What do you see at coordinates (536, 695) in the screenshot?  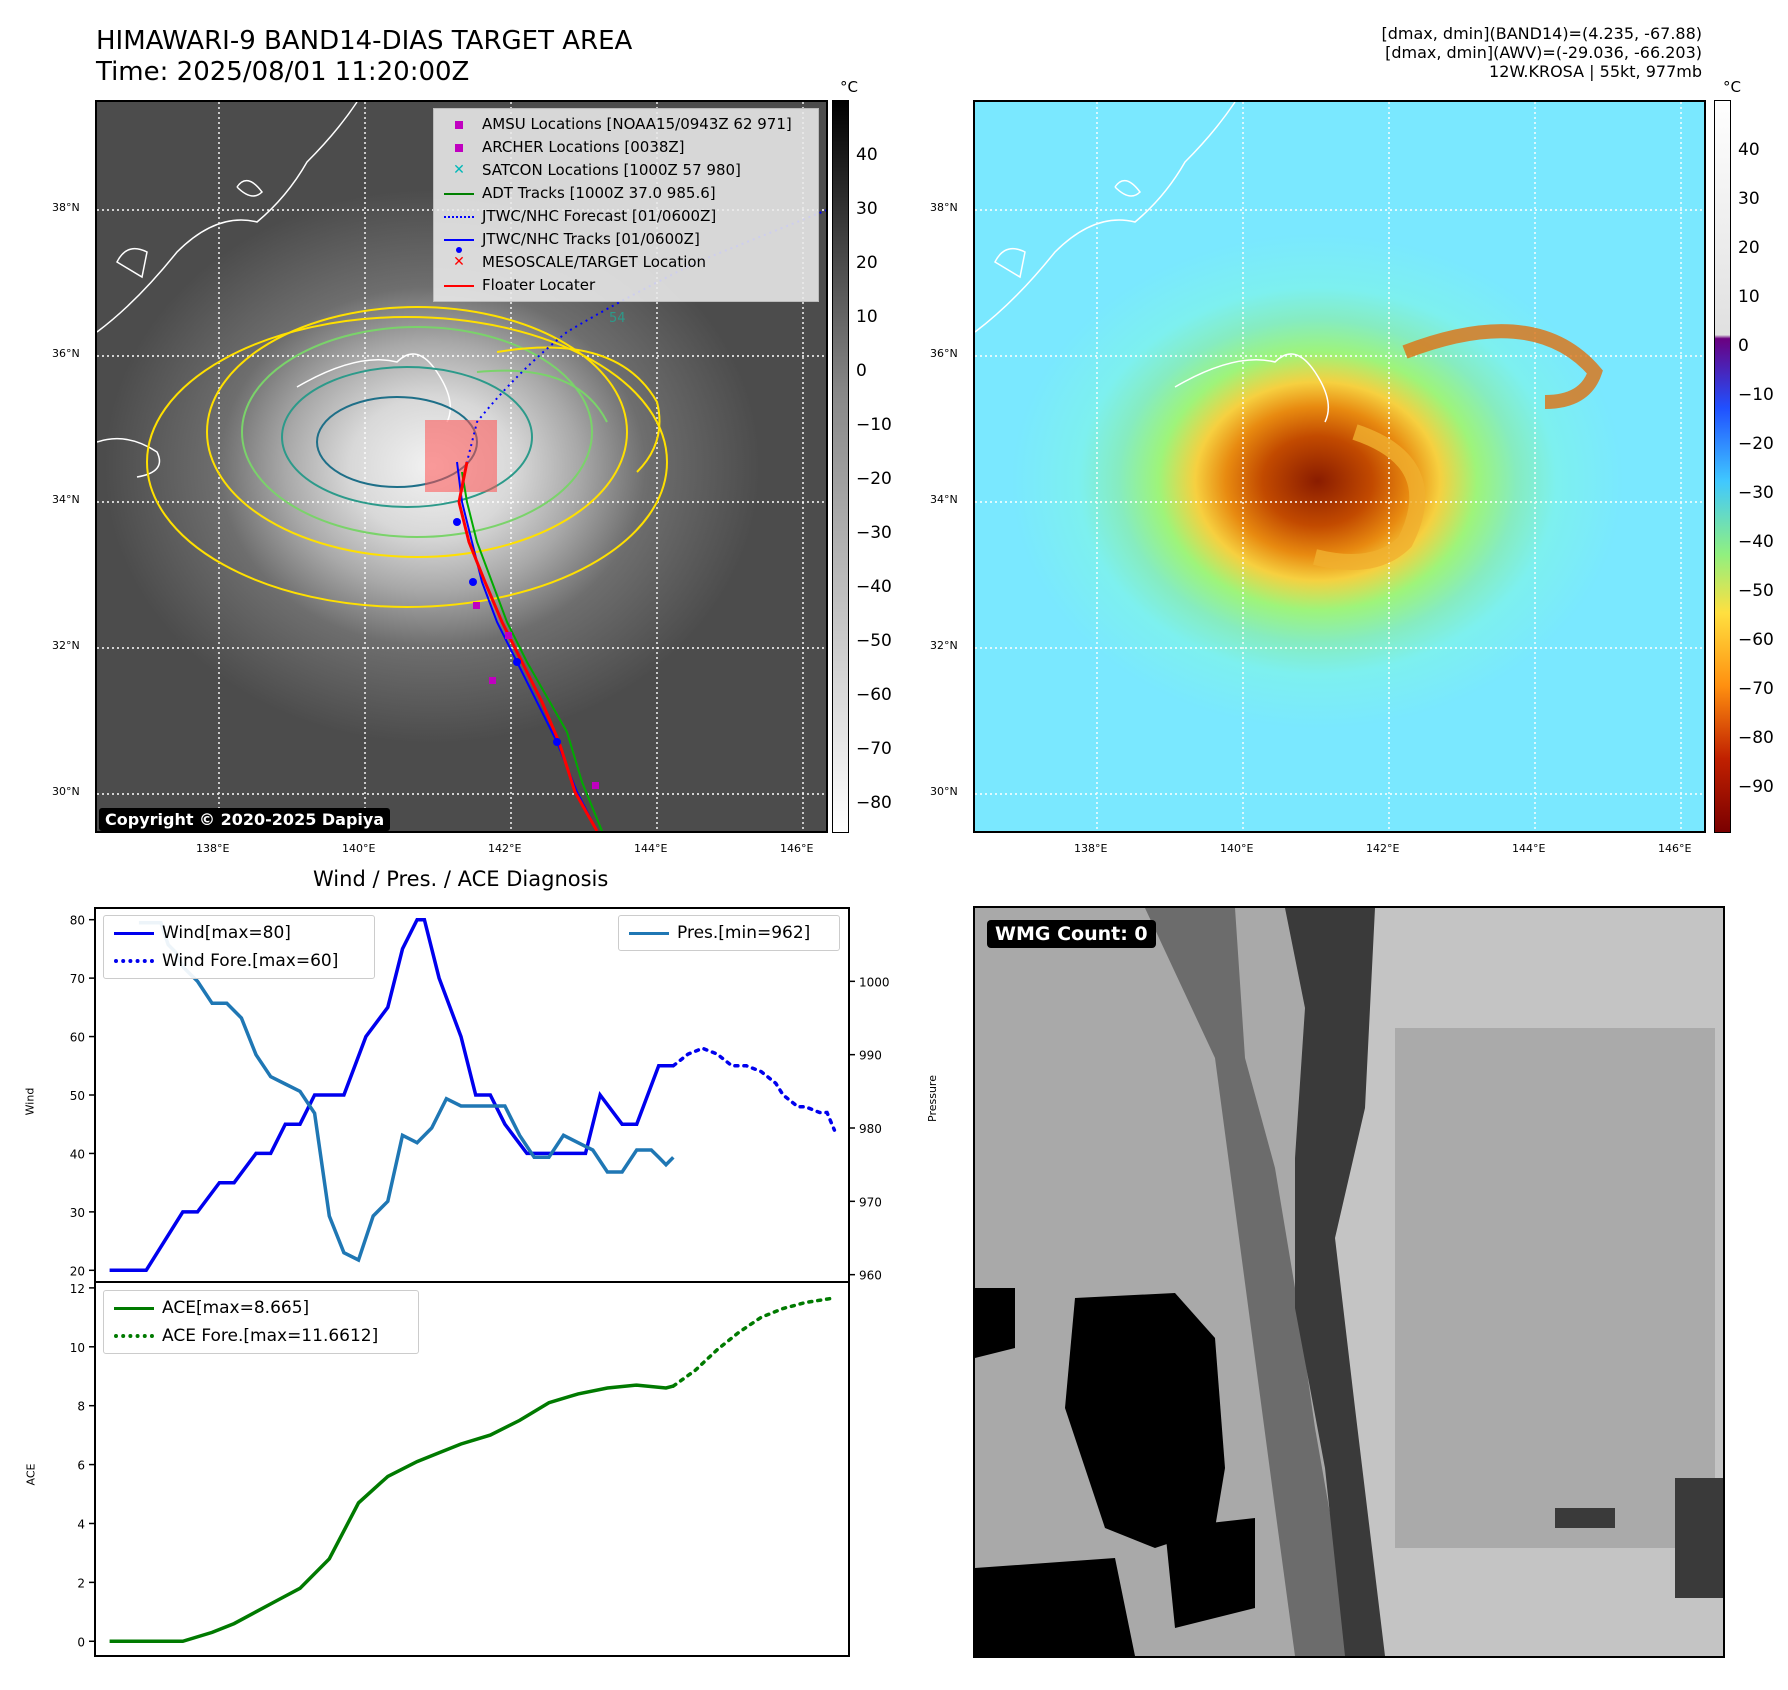 I see `amsu-points` at bounding box center [536, 695].